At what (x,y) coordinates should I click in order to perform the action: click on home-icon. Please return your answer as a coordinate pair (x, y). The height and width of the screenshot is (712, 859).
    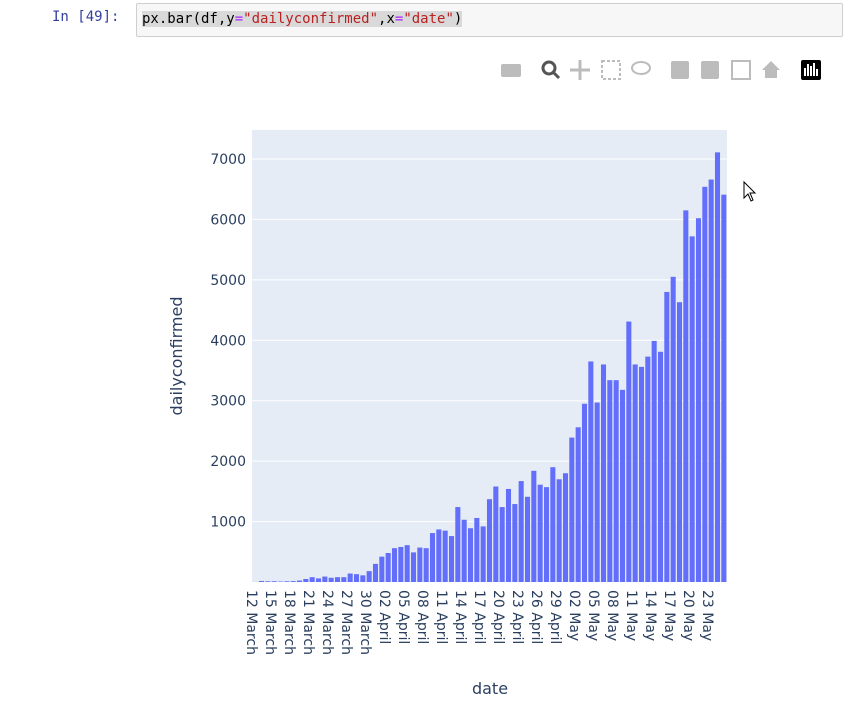
    Looking at the image, I should click on (771, 69).